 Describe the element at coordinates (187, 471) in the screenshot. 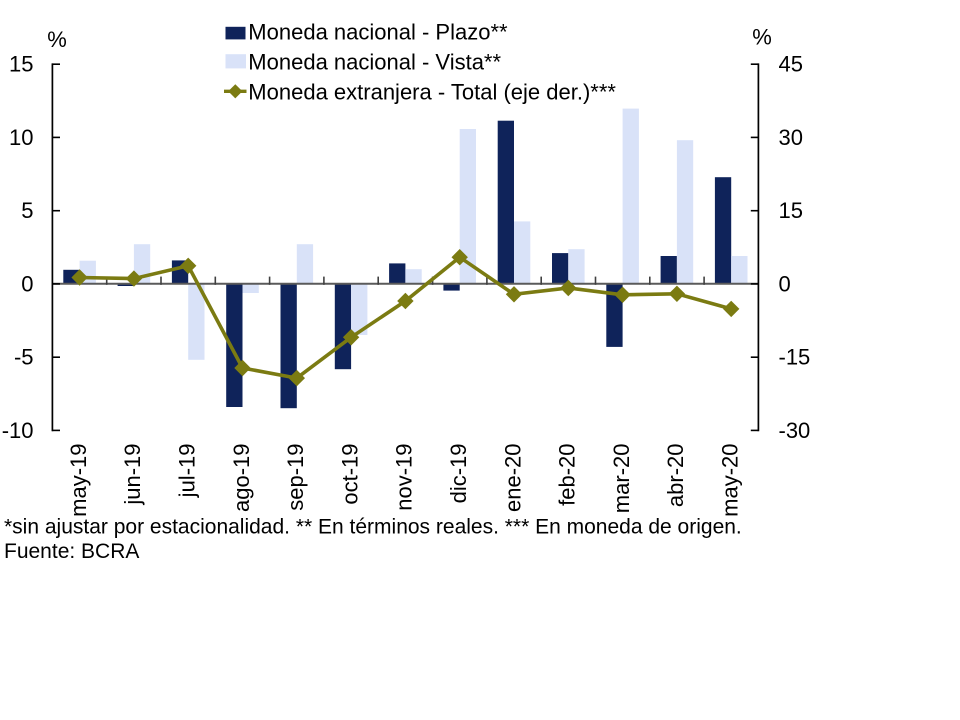

I see `svg-text: jul-19` at that location.